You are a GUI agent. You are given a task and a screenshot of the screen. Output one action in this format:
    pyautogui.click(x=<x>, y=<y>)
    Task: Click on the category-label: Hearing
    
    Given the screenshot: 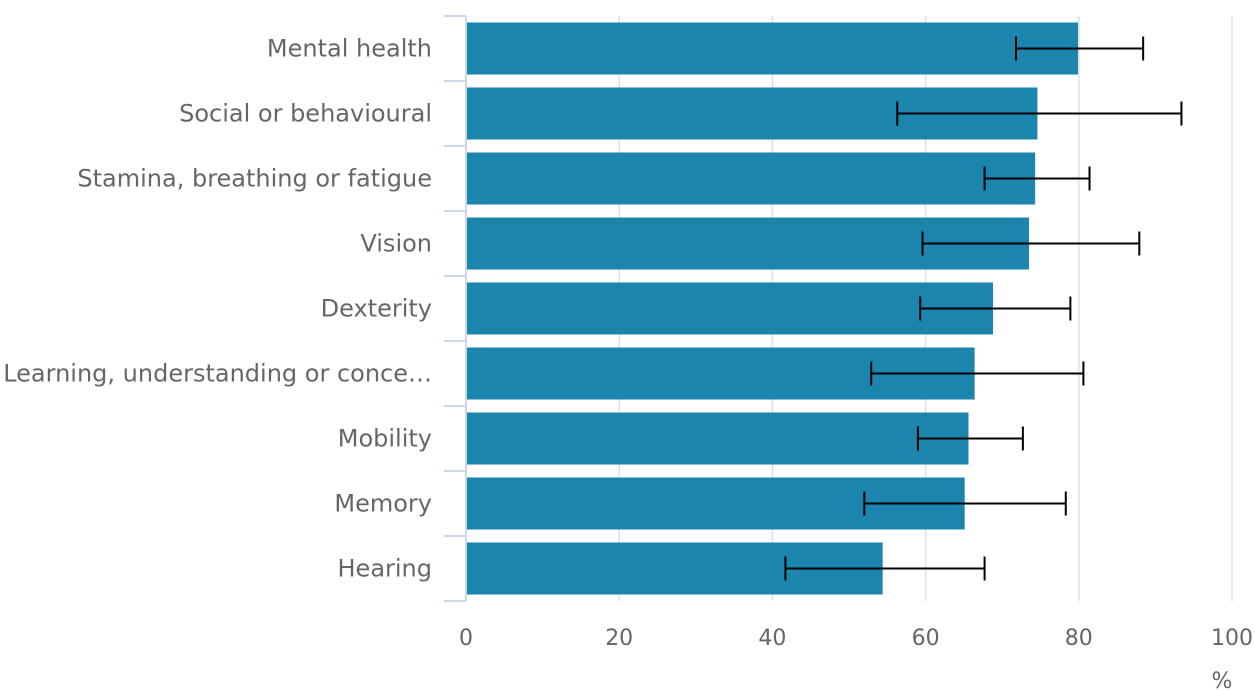 What is the action you would take?
    pyautogui.click(x=385, y=569)
    